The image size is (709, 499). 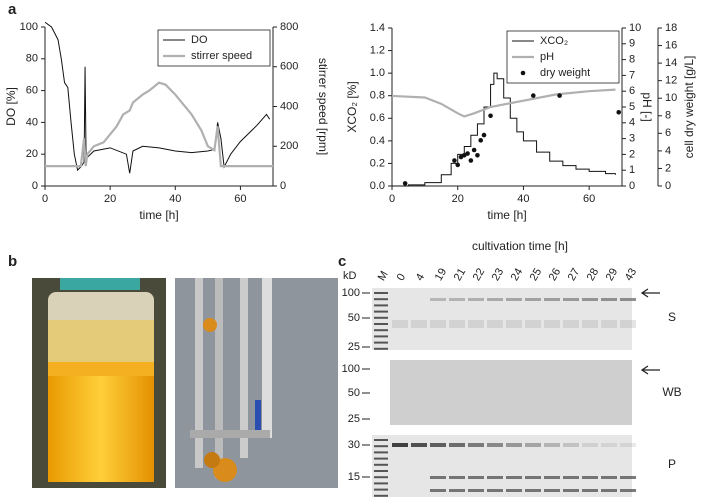 I want to click on lane-label: 19, so click(x=441, y=274).